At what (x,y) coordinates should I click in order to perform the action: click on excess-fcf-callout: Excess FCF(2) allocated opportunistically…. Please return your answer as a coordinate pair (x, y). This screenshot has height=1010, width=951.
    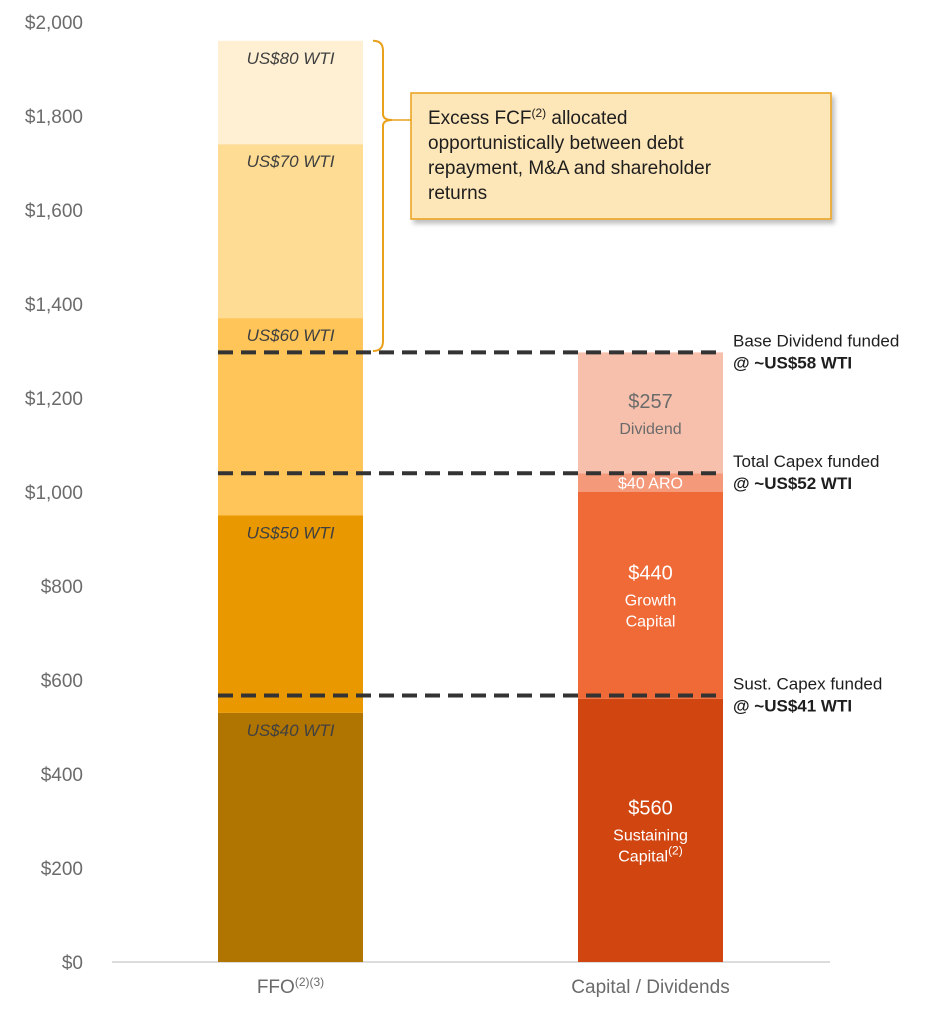
    Looking at the image, I should click on (602, 195).